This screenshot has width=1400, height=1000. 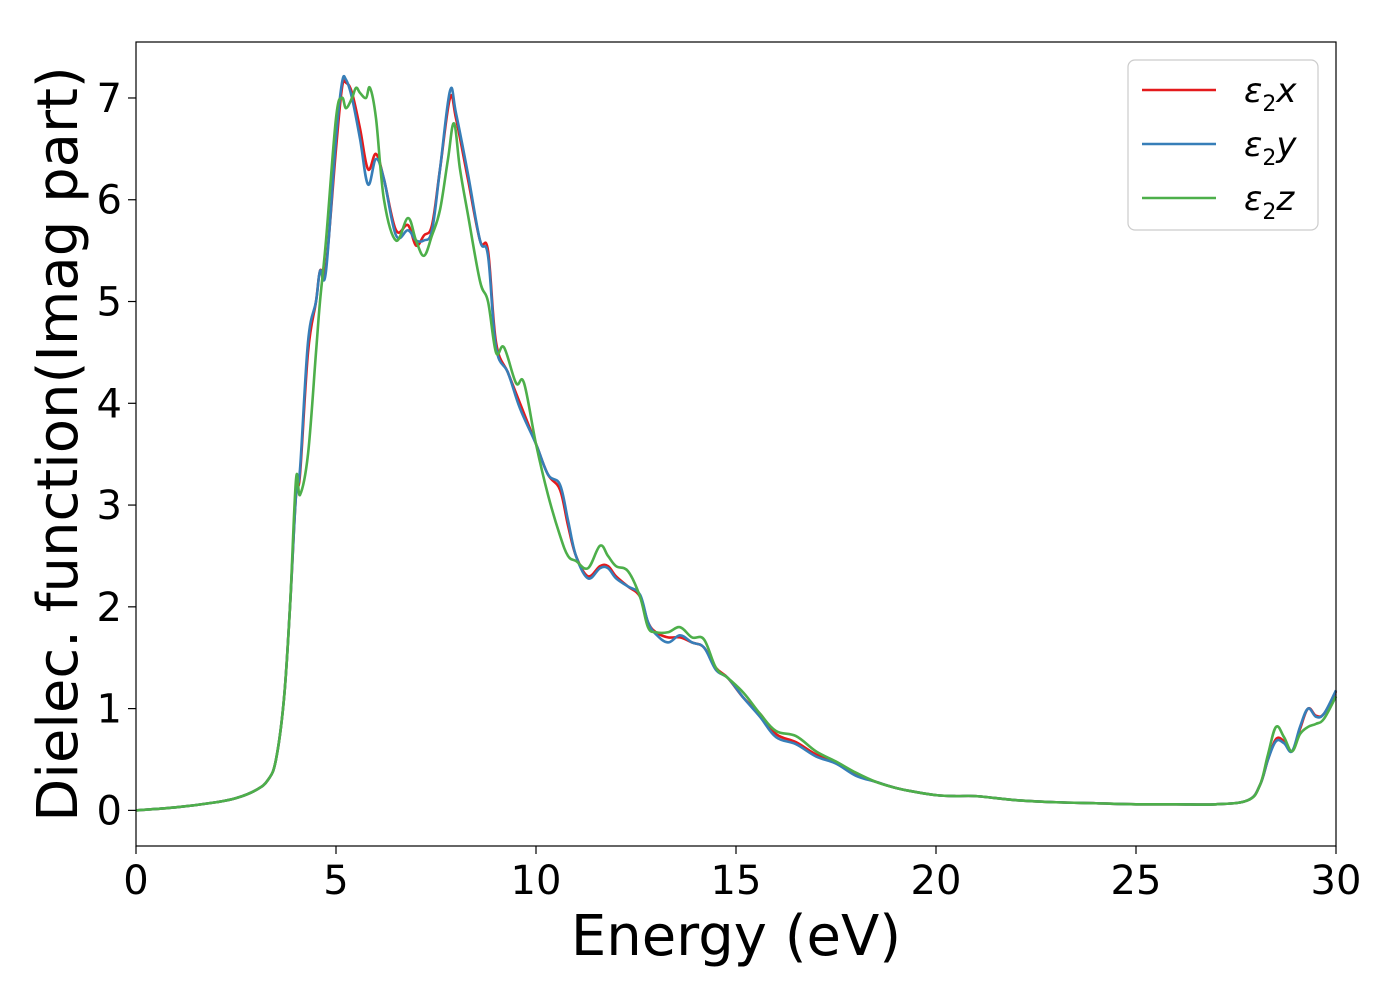 What do you see at coordinates (135, 881) in the screenshot?
I see `x-tick-label: 0` at bounding box center [135, 881].